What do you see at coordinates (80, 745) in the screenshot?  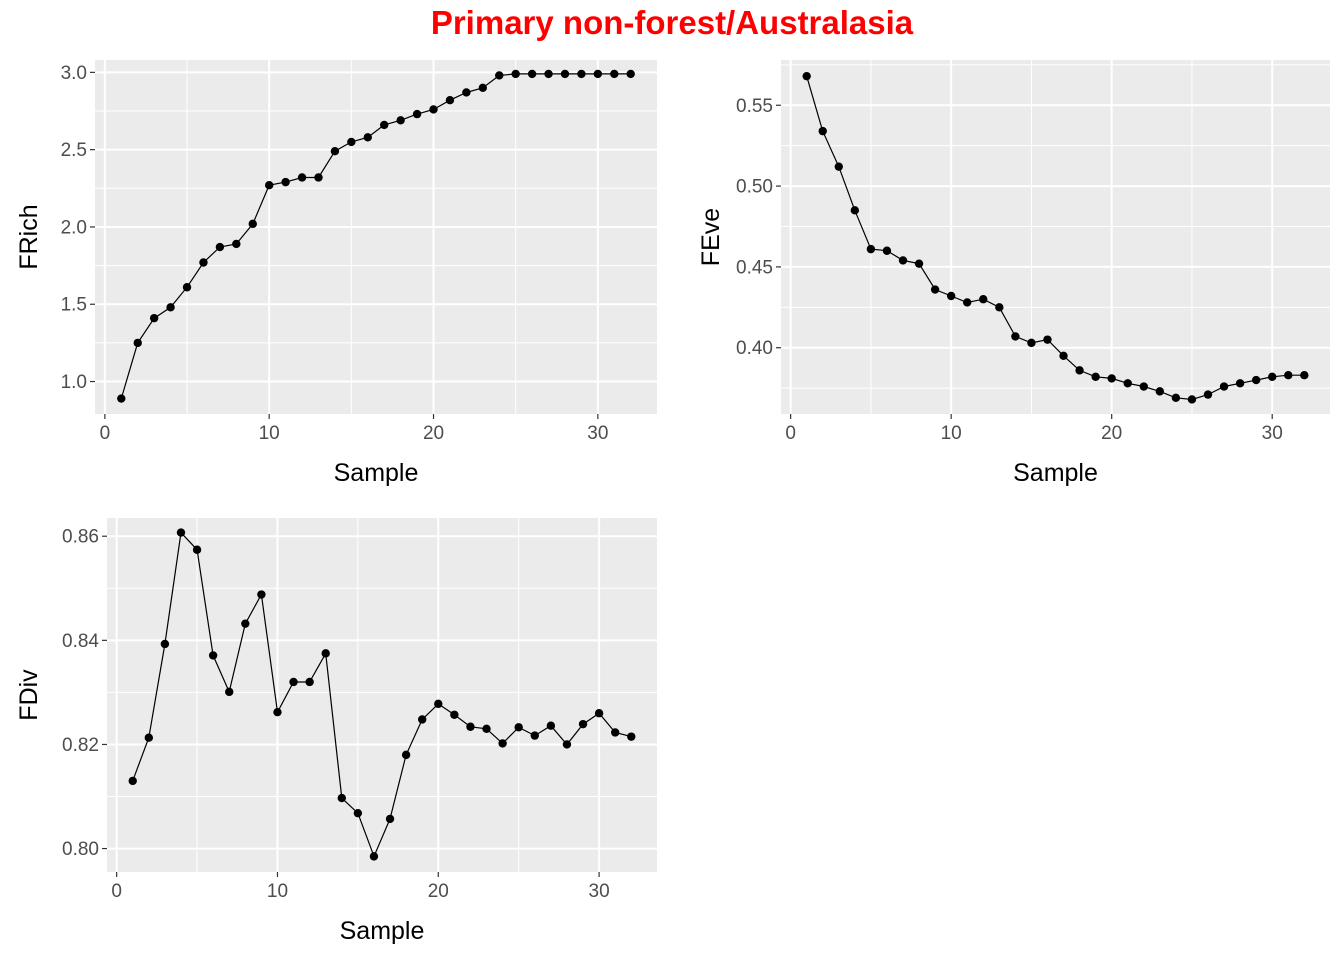 I see `y-tick-label: 0.82` at bounding box center [80, 745].